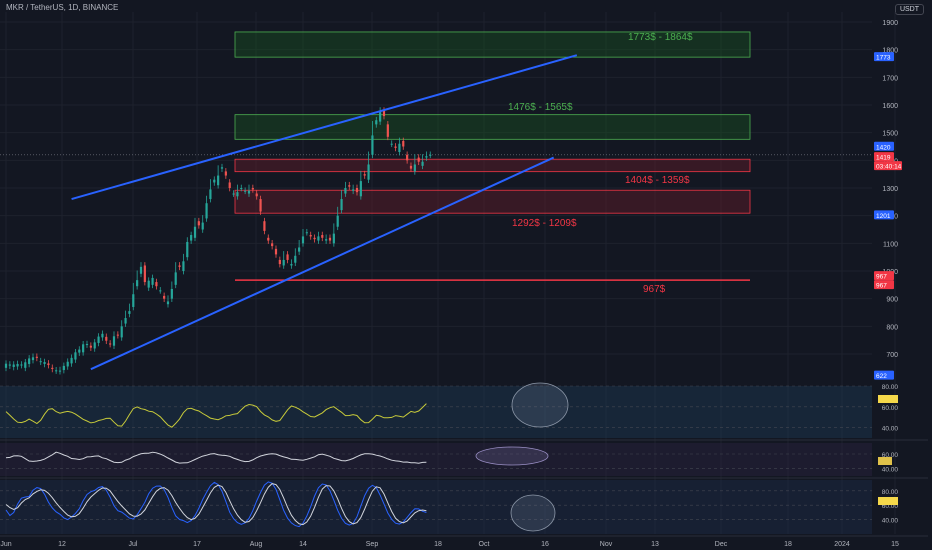 This screenshot has height=550, width=932. I want to click on currency-badge: USDT, so click(909, 9).